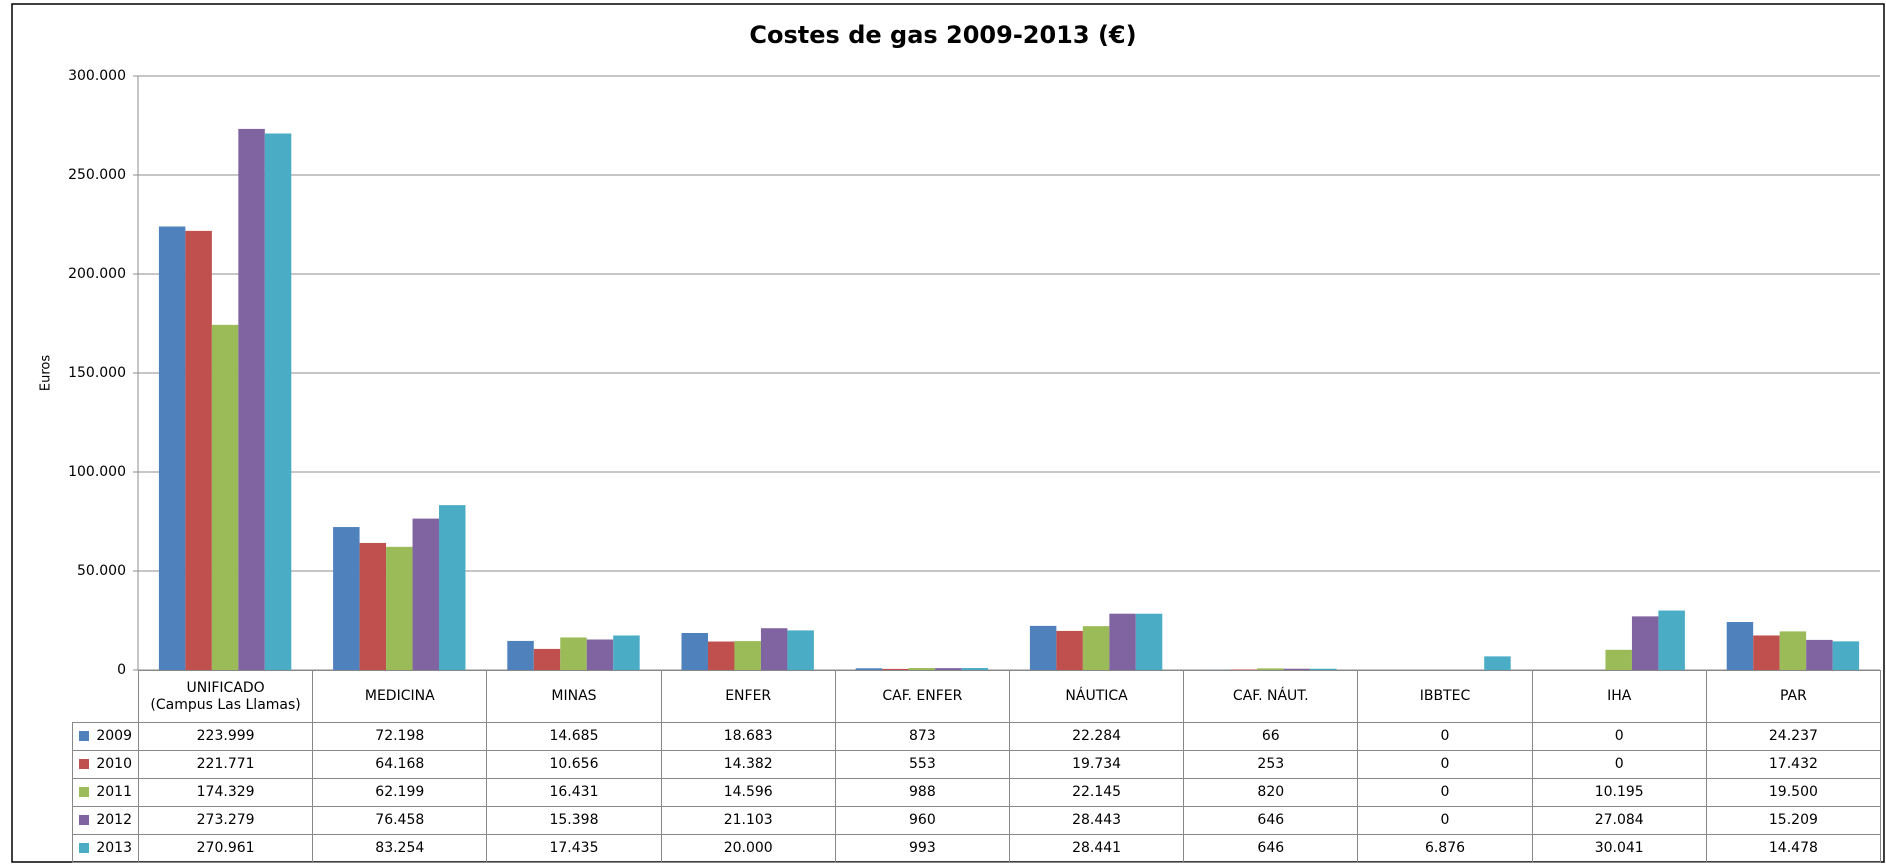 The height and width of the screenshot is (864, 1886). Describe the element at coordinates (101, 571) in the screenshot. I see `y-tick-label: 50.000` at that location.